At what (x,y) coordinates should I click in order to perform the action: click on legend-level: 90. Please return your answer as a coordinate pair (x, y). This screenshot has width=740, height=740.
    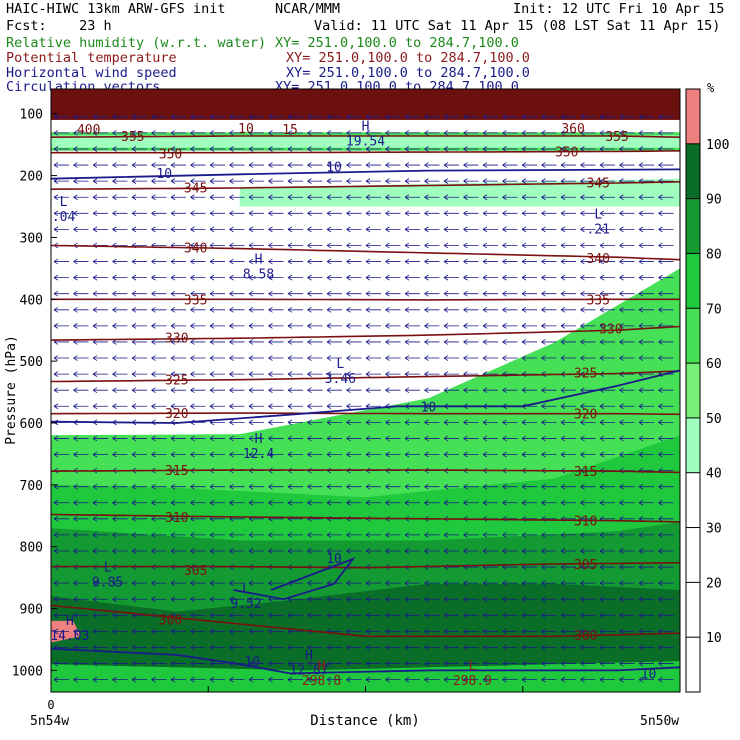
    Looking at the image, I should click on (714, 200).